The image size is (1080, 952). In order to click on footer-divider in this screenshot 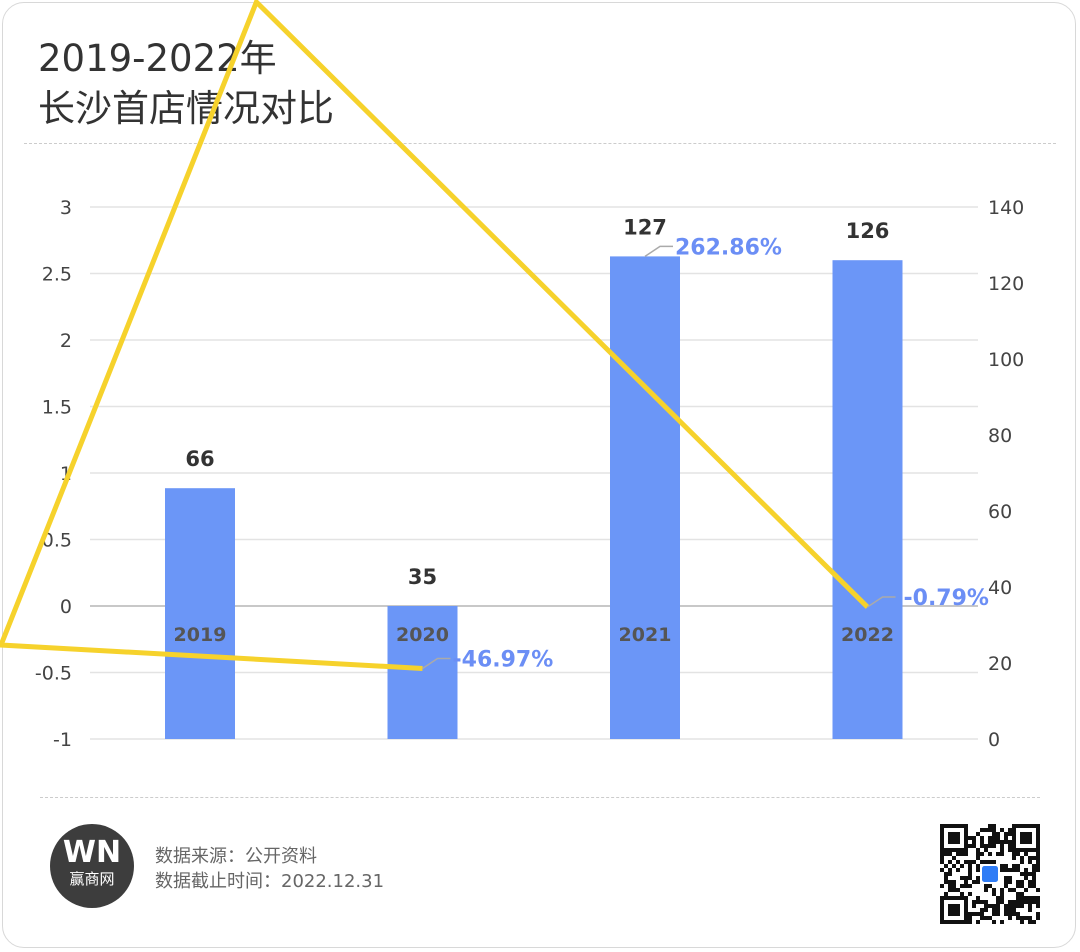, I will do `click(540, 797)`.